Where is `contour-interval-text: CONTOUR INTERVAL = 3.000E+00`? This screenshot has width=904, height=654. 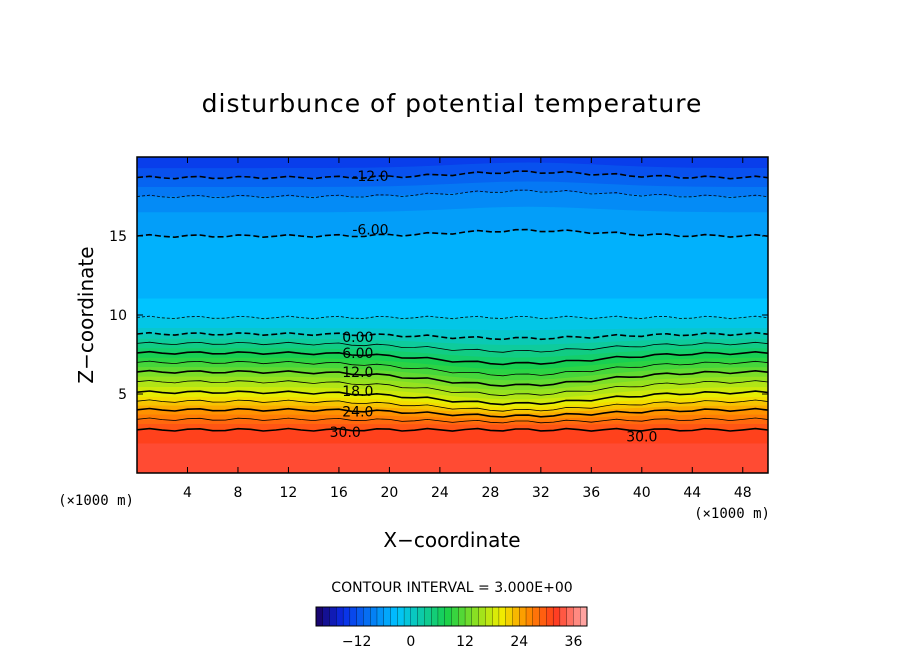 contour-interval-text: CONTOUR INTERVAL = 3.000E+00 is located at coordinates (451, 588).